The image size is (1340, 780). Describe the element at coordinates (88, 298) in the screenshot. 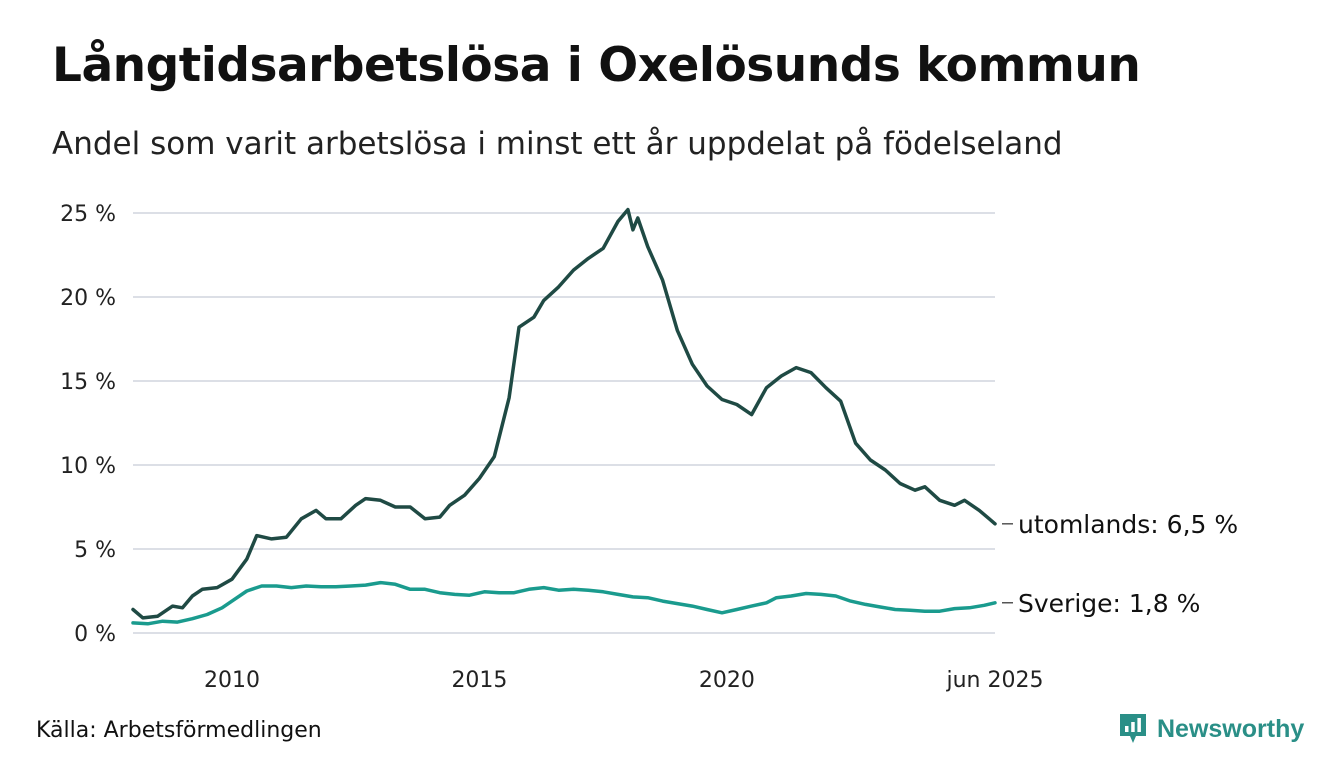

I see `y-tick-label: 20 %` at that location.